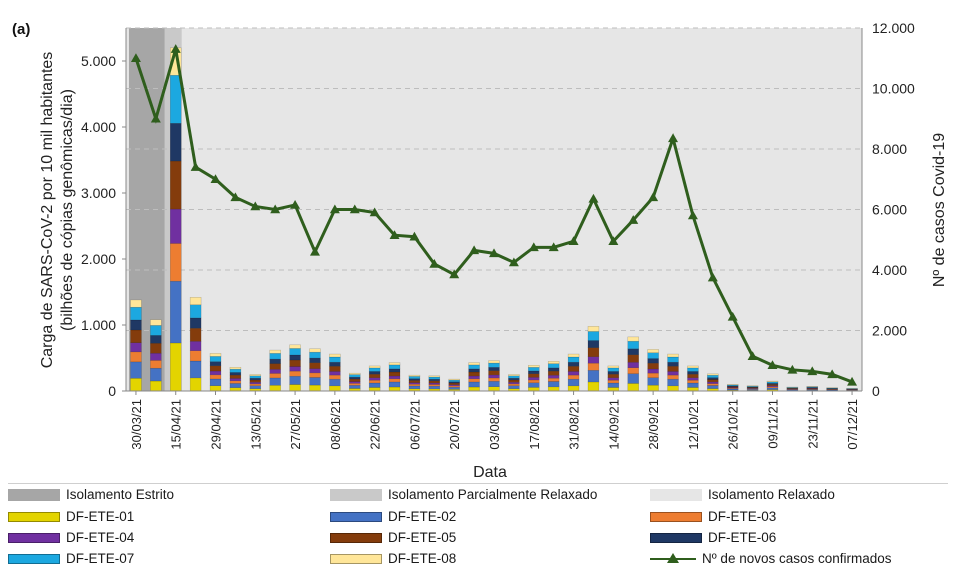 The height and width of the screenshot is (574, 956). I want to click on legend-item-df-ete-03: DF-ETE-03, so click(713, 516).